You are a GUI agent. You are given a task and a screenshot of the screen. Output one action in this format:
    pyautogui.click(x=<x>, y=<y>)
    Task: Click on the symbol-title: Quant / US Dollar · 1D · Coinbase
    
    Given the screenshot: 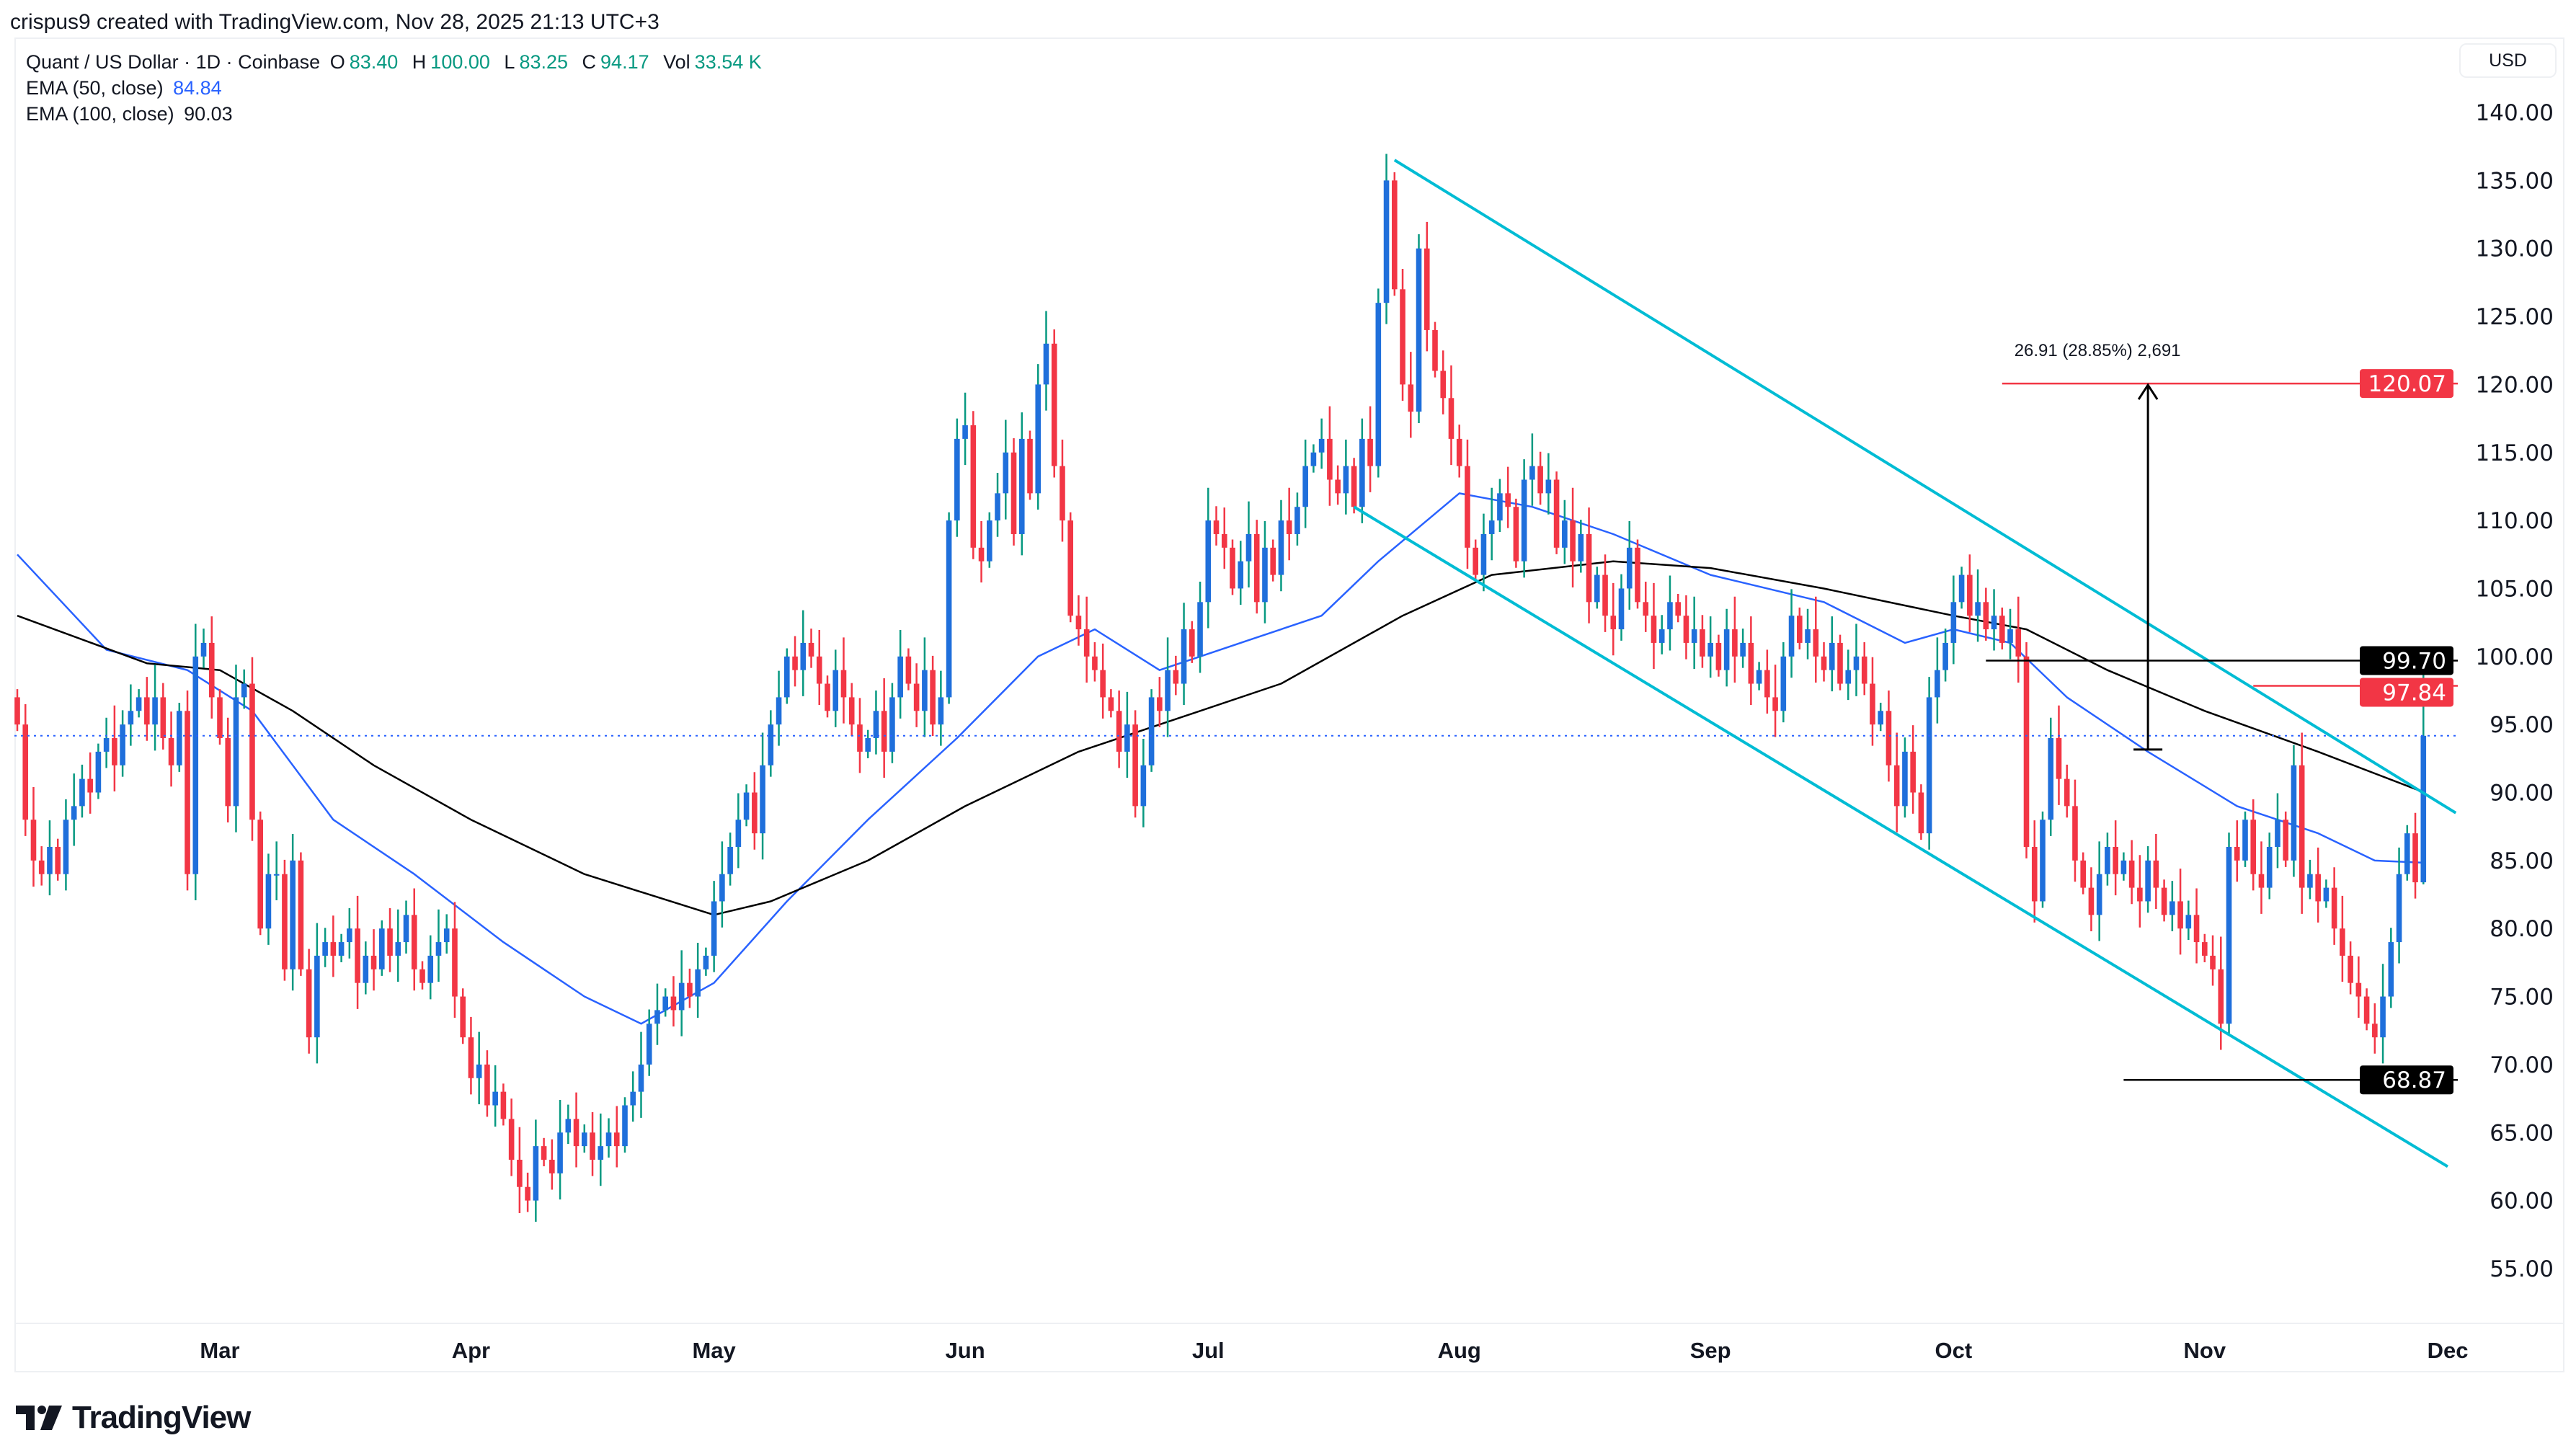 What is the action you would take?
    pyautogui.click(x=173, y=62)
    